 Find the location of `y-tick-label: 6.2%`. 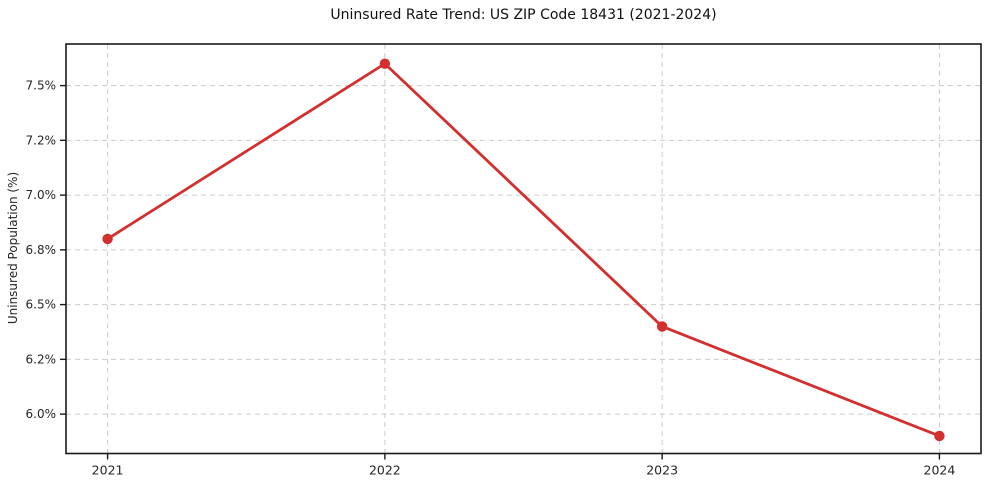

y-tick-label: 6.2% is located at coordinates (41, 359).